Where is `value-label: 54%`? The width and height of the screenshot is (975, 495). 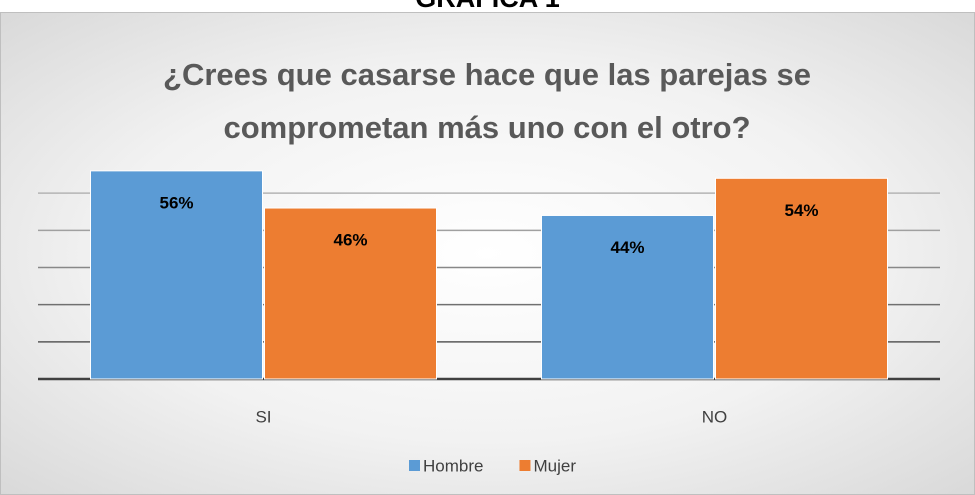
value-label: 54% is located at coordinates (801, 210).